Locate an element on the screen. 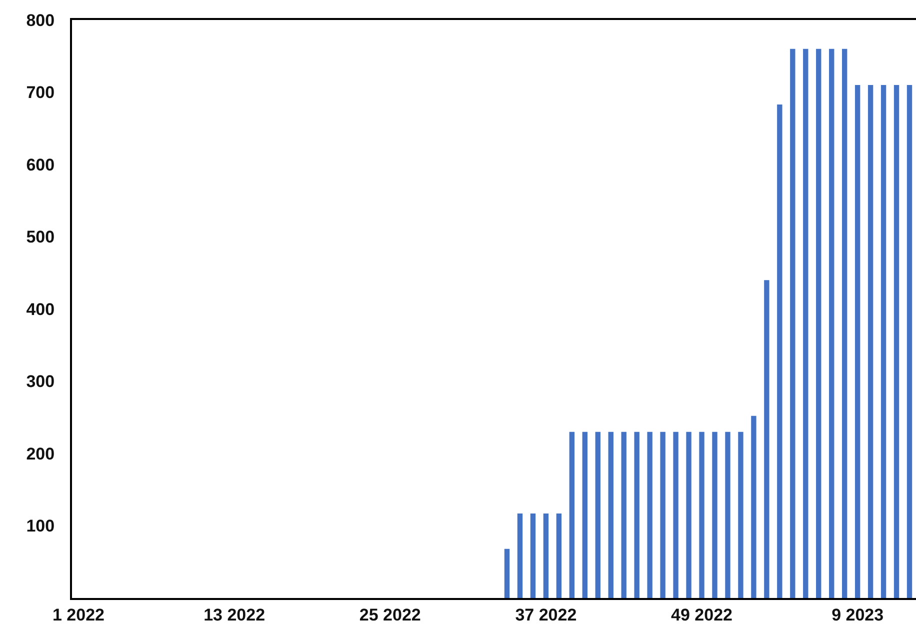 This screenshot has height=644, width=916. x-tick-label: 1 2022 is located at coordinates (78, 614).